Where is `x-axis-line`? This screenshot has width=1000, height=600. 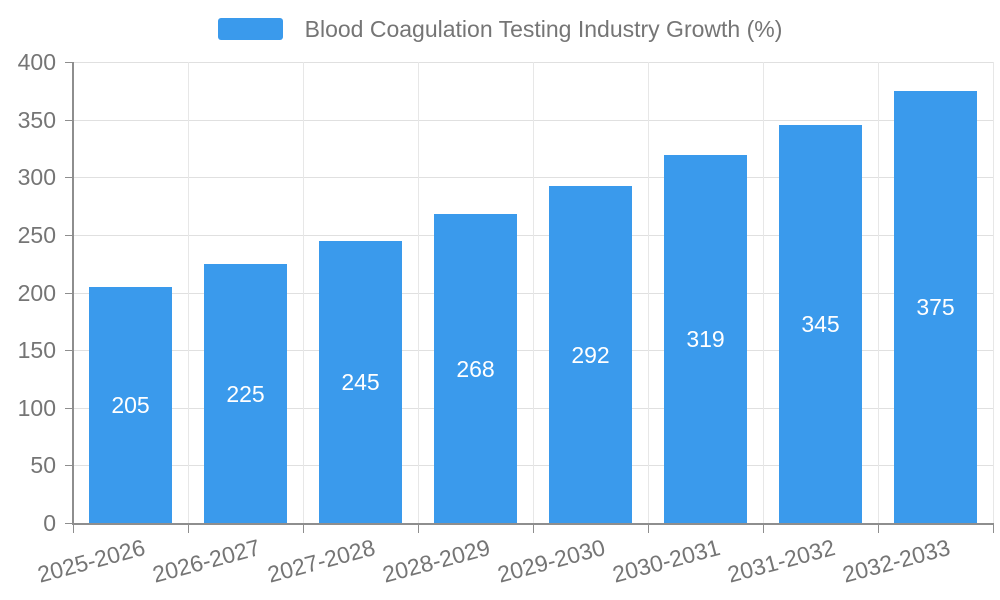
x-axis-line is located at coordinates (532, 524).